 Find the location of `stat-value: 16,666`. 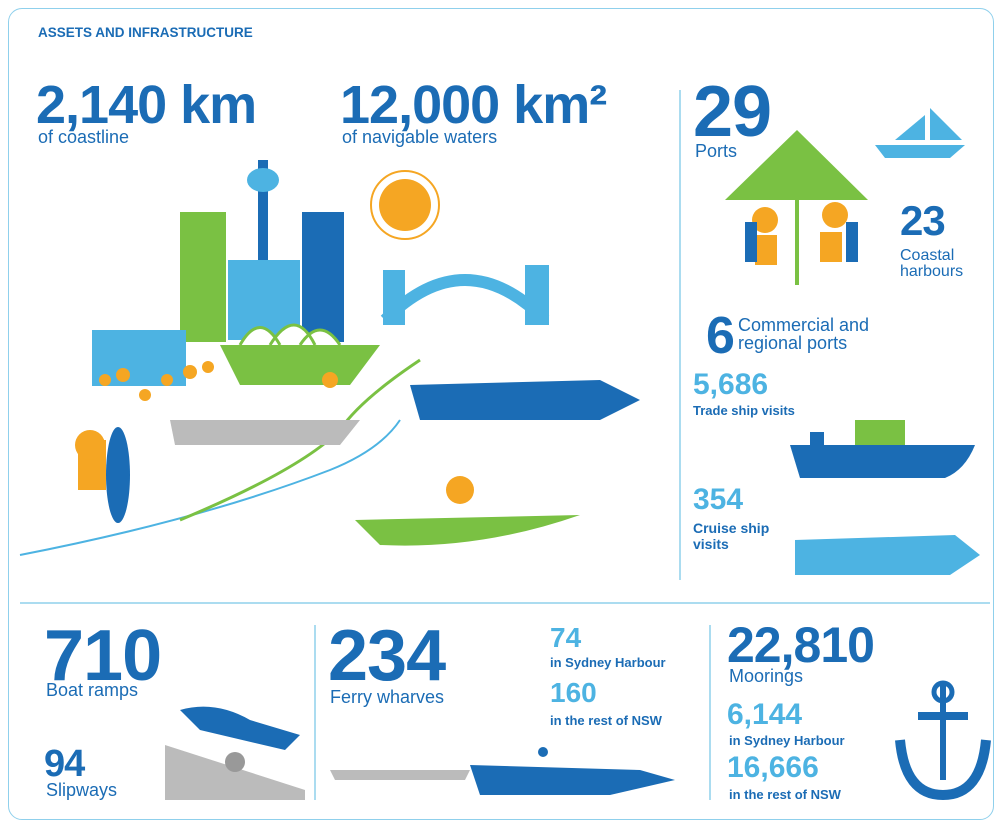

stat-value: 16,666 is located at coordinates (773, 767).